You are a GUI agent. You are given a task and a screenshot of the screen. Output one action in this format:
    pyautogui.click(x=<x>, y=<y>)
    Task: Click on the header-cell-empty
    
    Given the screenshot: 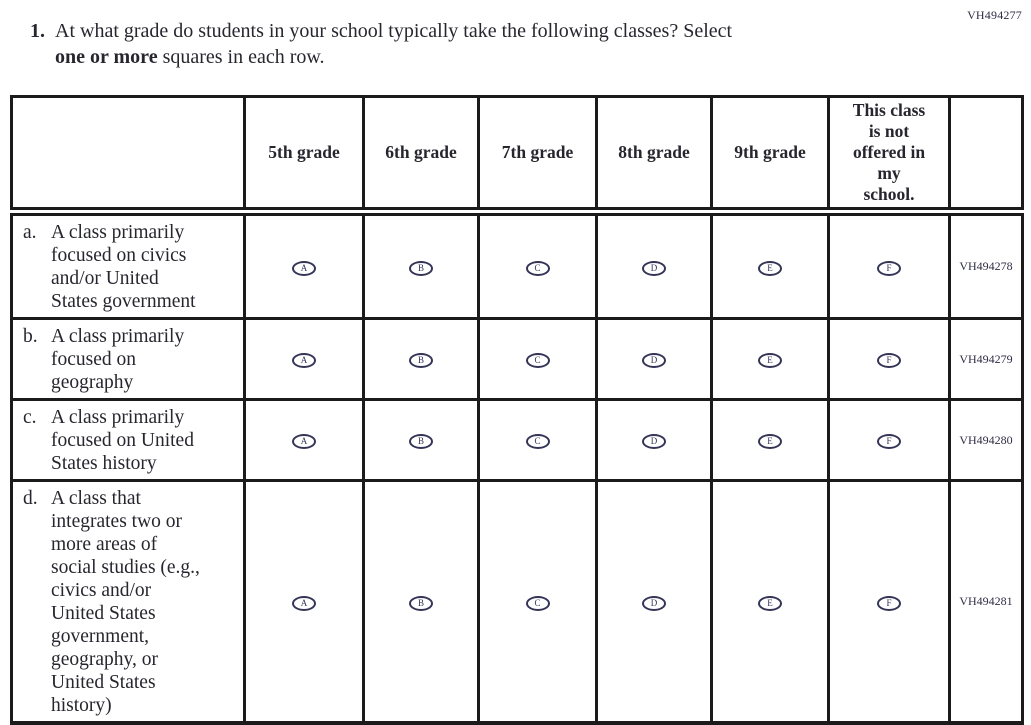 What is the action you would take?
    pyautogui.click(x=128, y=155)
    